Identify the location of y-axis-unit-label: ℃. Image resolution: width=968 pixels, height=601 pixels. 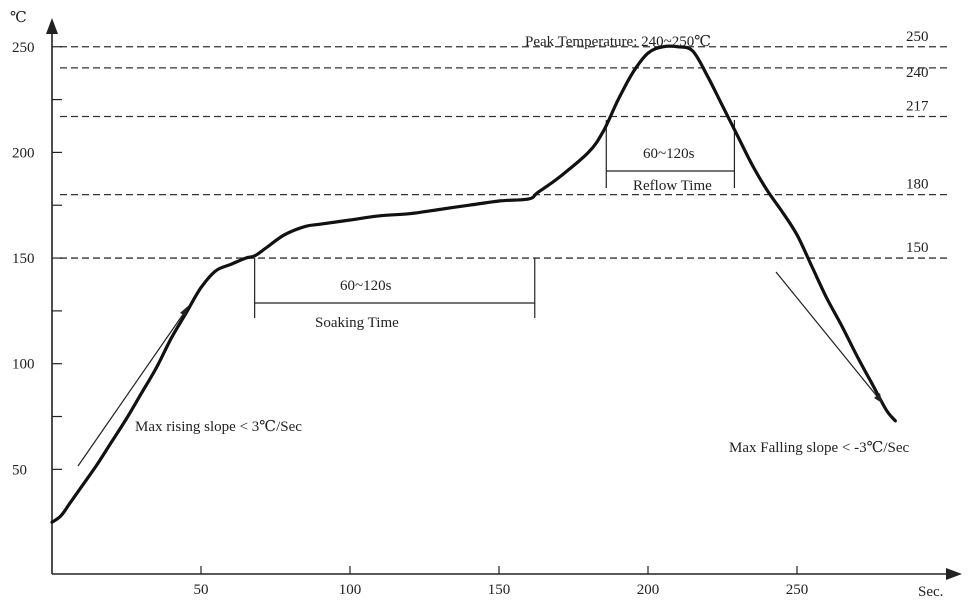
(18, 18).